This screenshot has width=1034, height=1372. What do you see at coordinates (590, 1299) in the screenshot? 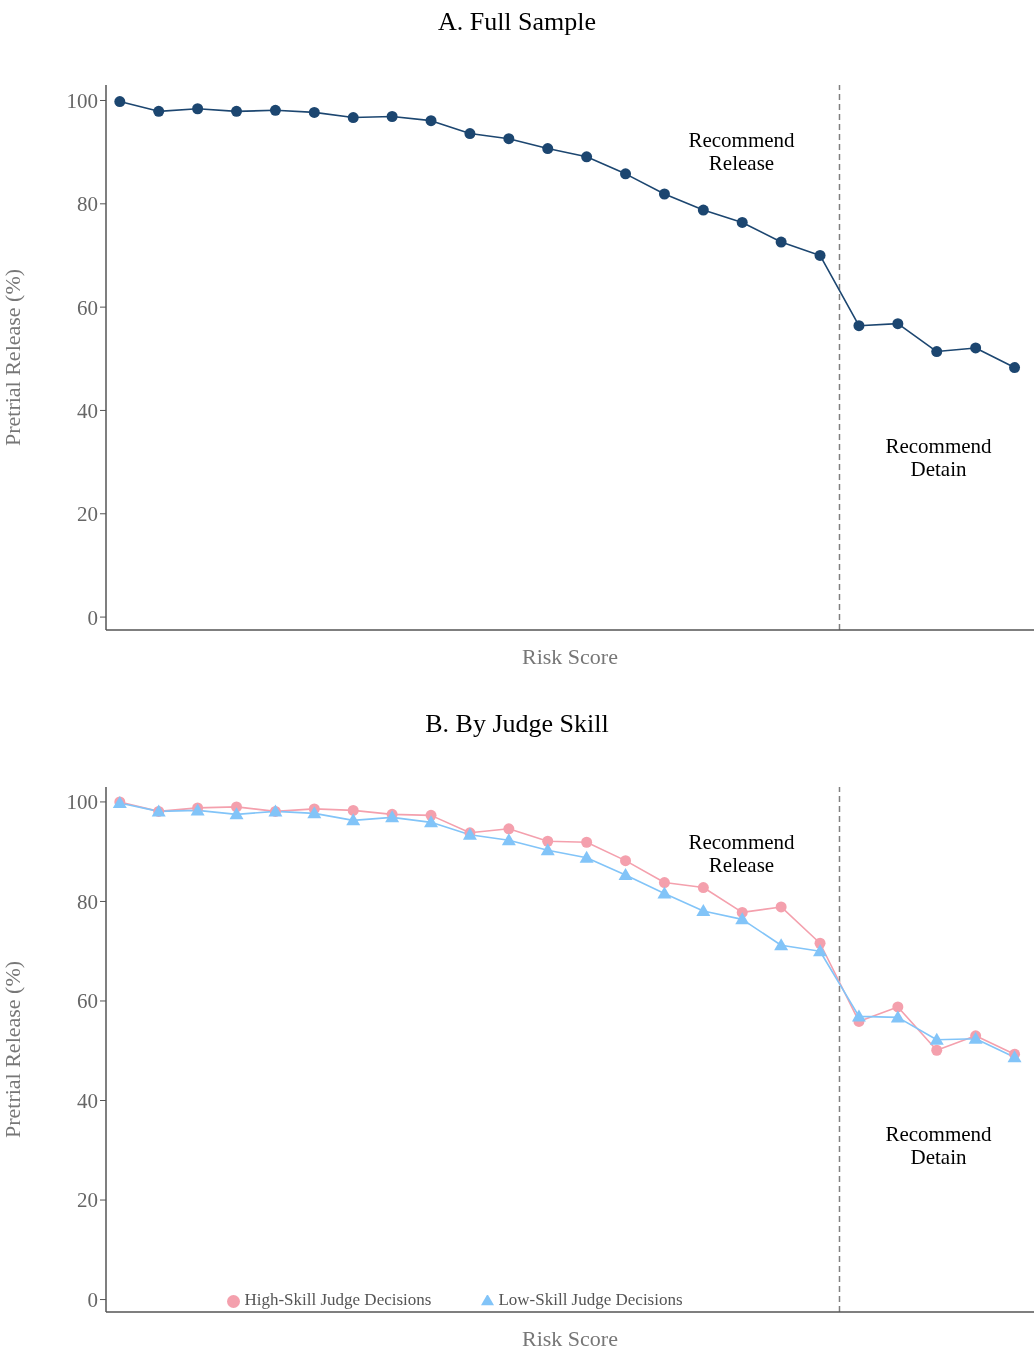
I see `legend-label: Low-Skill Judge Decisions` at bounding box center [590, 1299].